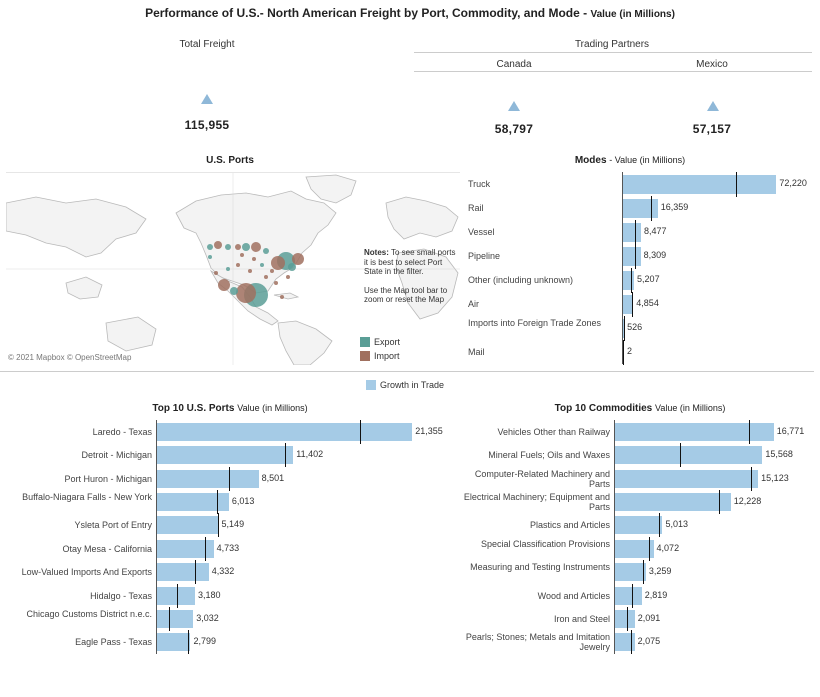 The width and height of the screenshot is (820, 697). I want to click on value-label: 2,091, so click(649, 617).